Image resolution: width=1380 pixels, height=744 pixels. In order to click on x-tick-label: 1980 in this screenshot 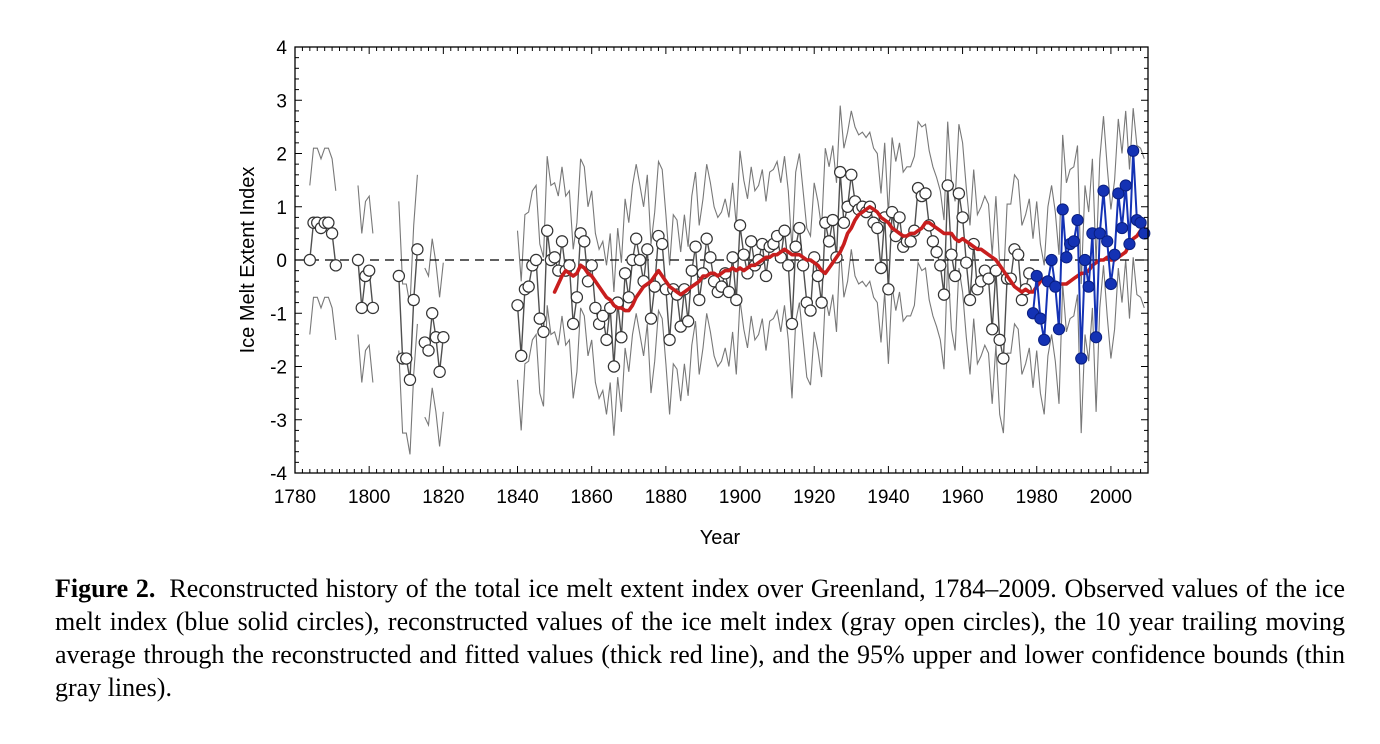, I will do `click(1037, 497)`.